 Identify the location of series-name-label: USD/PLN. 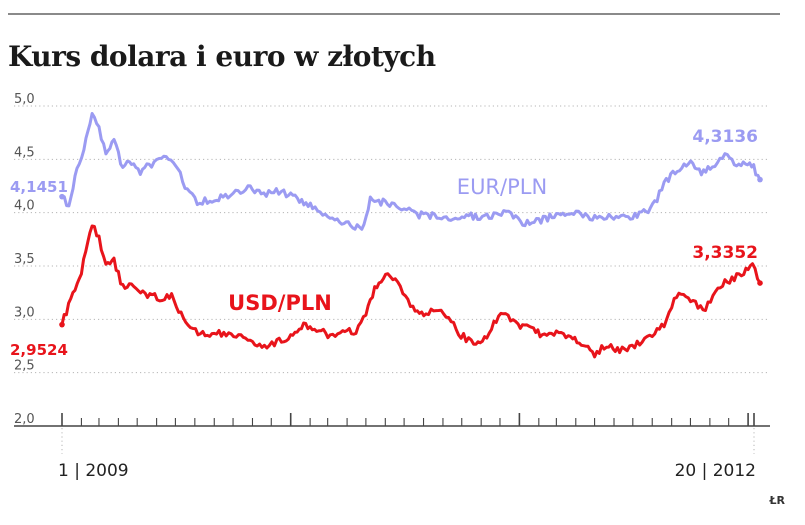
(280, 303).